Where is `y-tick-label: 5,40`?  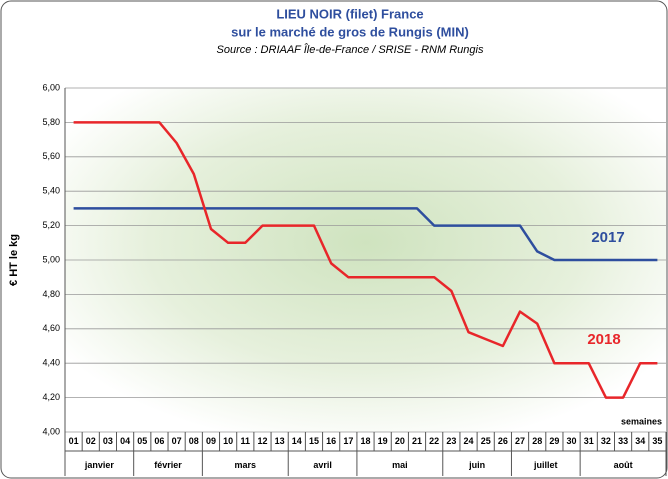
y-tick-label: 5,40 is located at coordinates (51, 191).